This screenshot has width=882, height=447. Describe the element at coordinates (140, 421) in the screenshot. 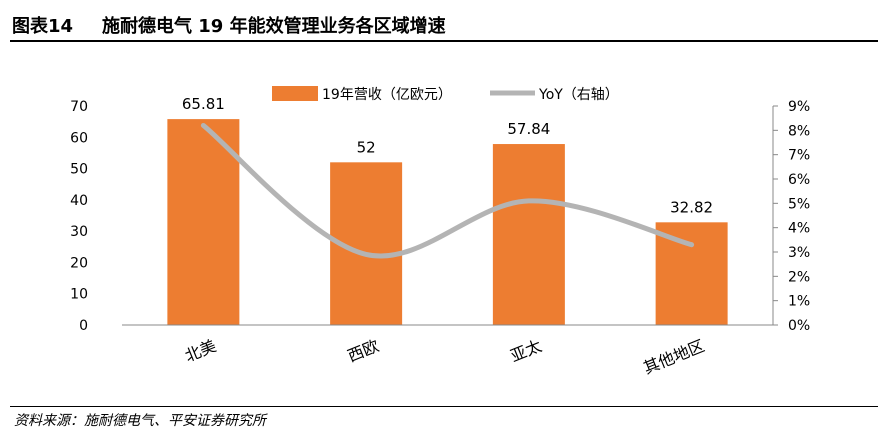

I see `source-note: 资料来源：施耐德电气、平安证券研究所` at that location.